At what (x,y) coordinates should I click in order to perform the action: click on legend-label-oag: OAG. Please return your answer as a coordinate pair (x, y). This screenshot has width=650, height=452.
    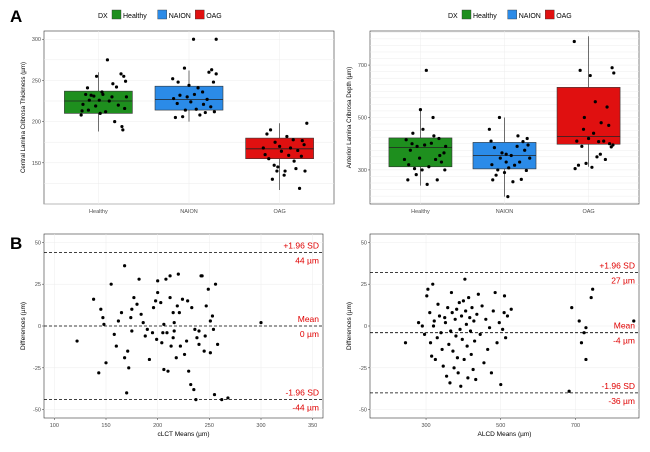
    Looking at the image, I should click on (214, 16).